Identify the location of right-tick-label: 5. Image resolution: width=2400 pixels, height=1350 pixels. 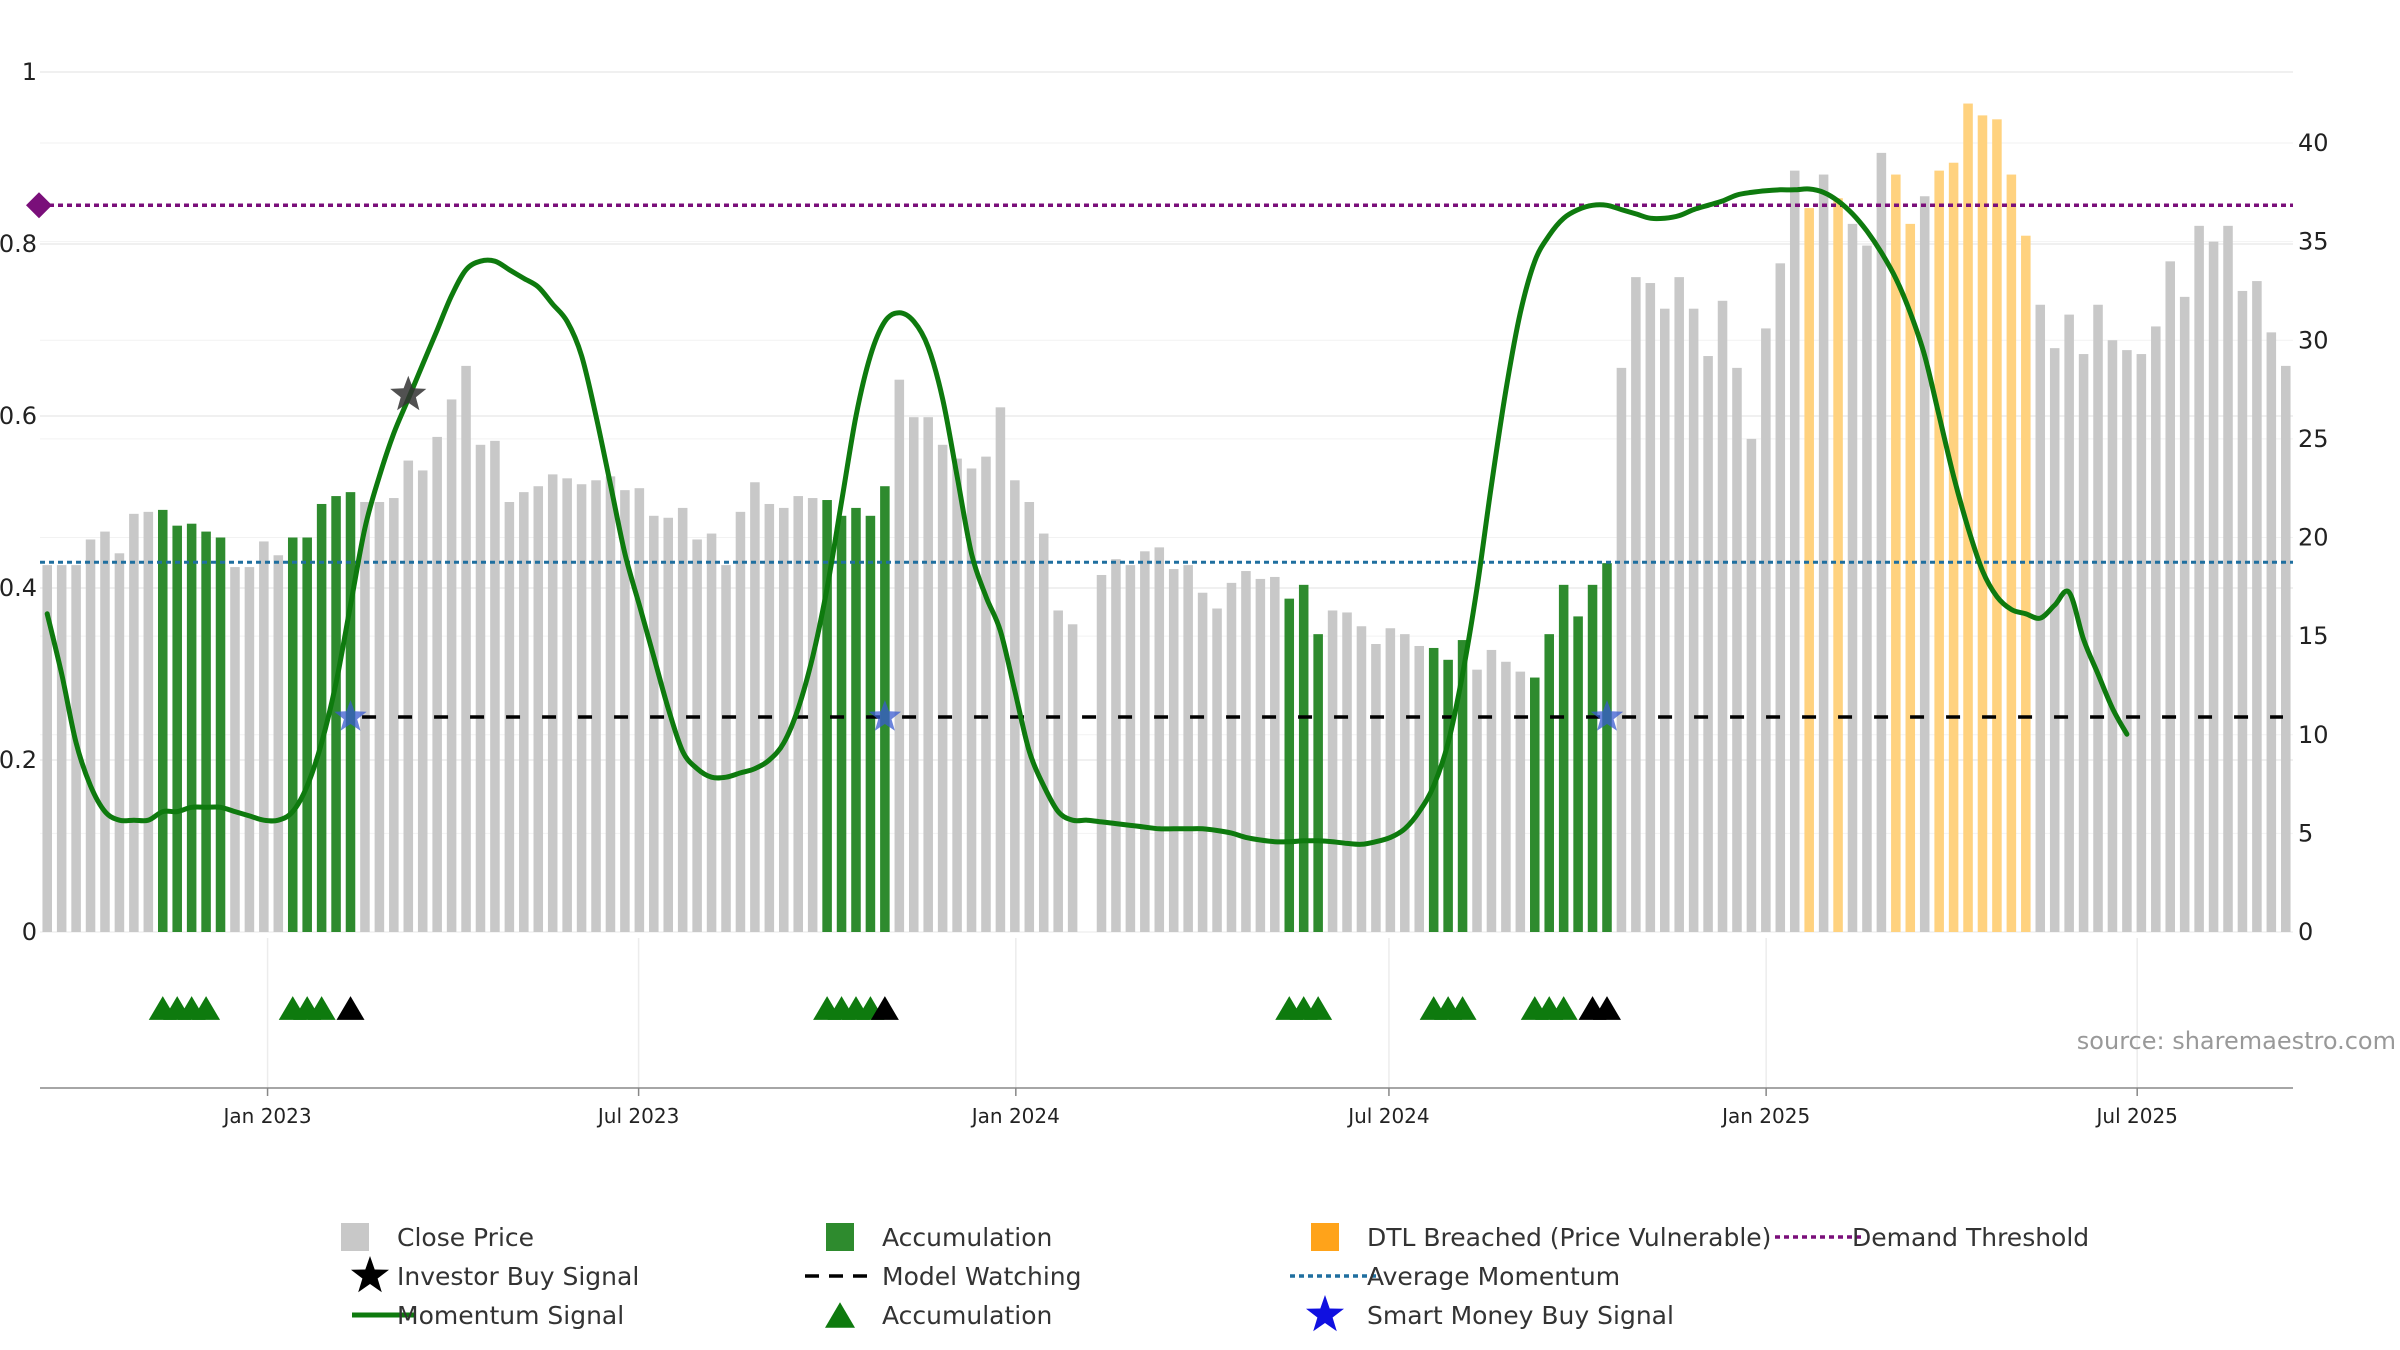
(2305, 833).